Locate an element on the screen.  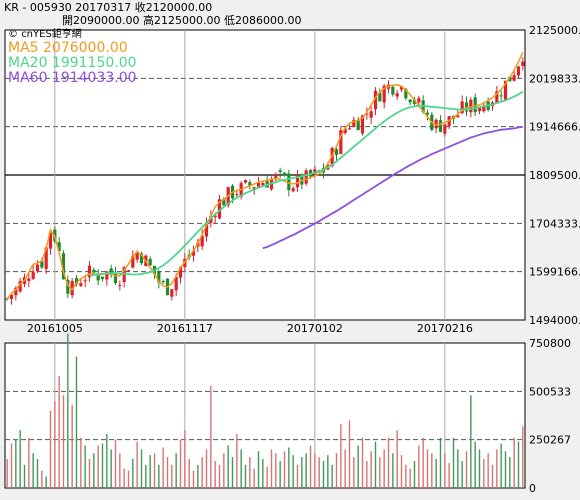
legend-ma5: MA5 2076000.00 is located at coordinates (68, 48).